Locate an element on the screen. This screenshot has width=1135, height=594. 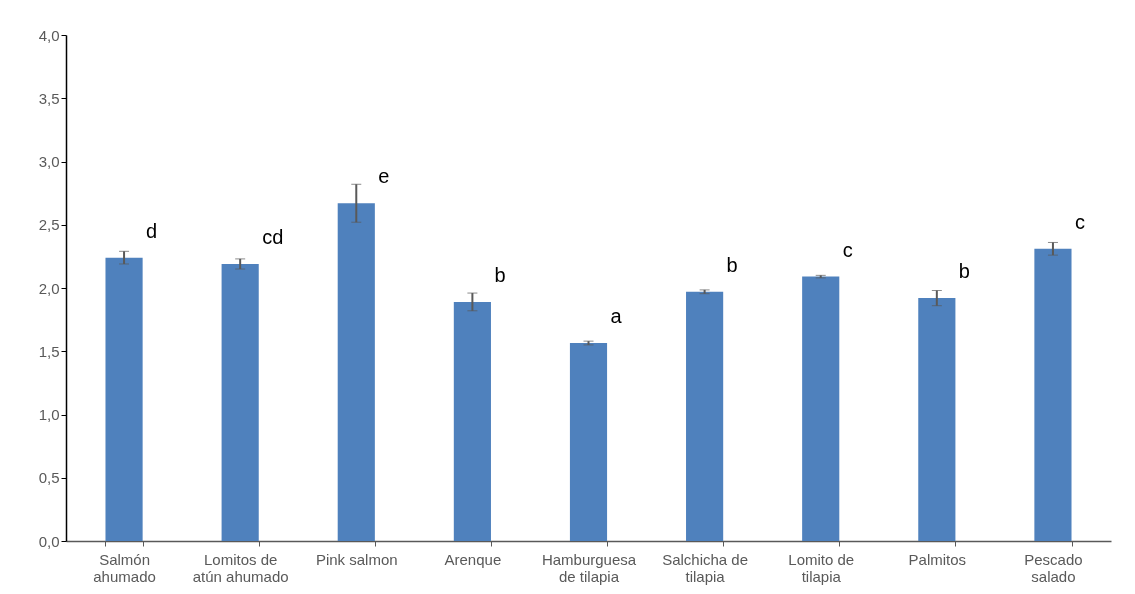
x-tick-label: Lomitos de atún ahumado is located at coordinates (240, 567).